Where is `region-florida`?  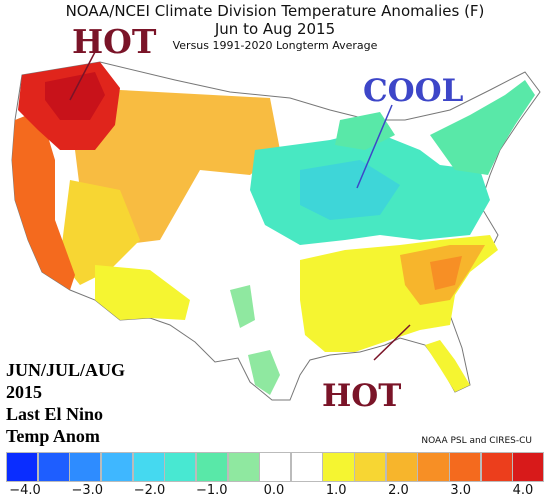 region-florida is located at coordinates (447, 366).